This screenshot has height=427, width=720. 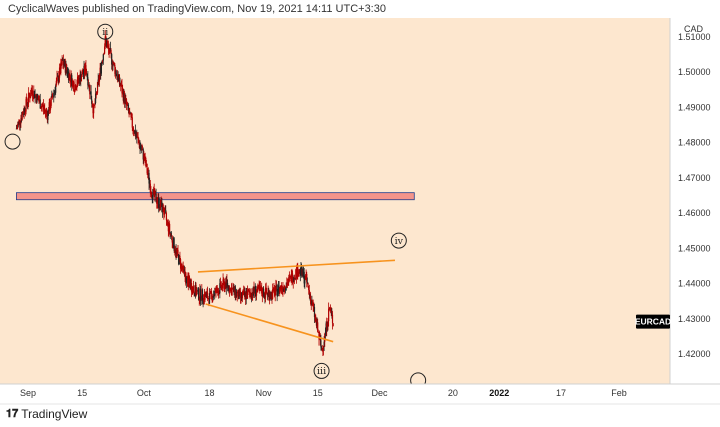 I want to click on x-tick-label: Oct, so click(x=144, y=393).